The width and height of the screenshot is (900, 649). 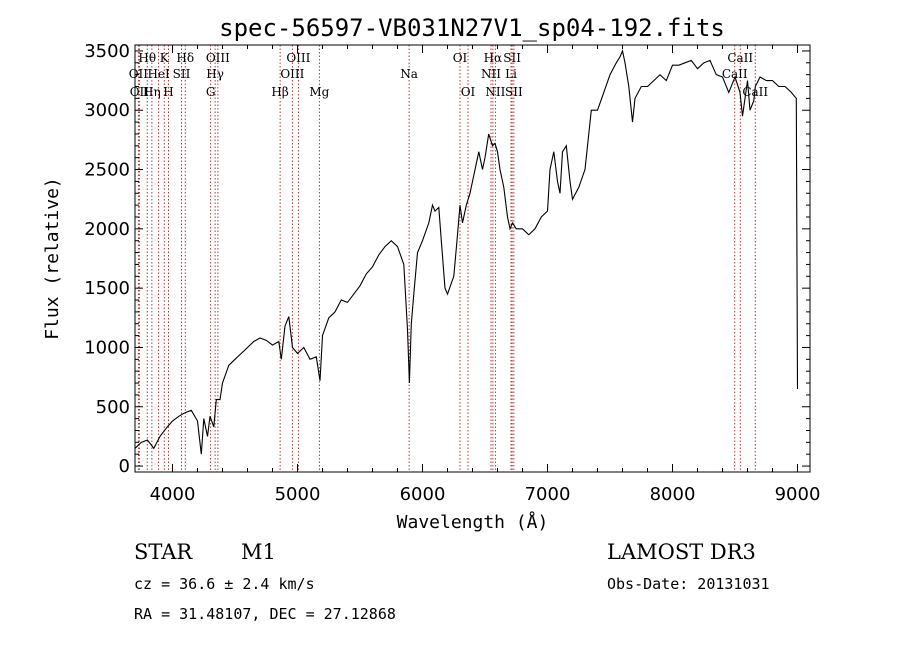 What do you see at coordinates (511, 74) in the screenshot?
I see `spectral-line-label: Li` at bounding box center [511, 74].